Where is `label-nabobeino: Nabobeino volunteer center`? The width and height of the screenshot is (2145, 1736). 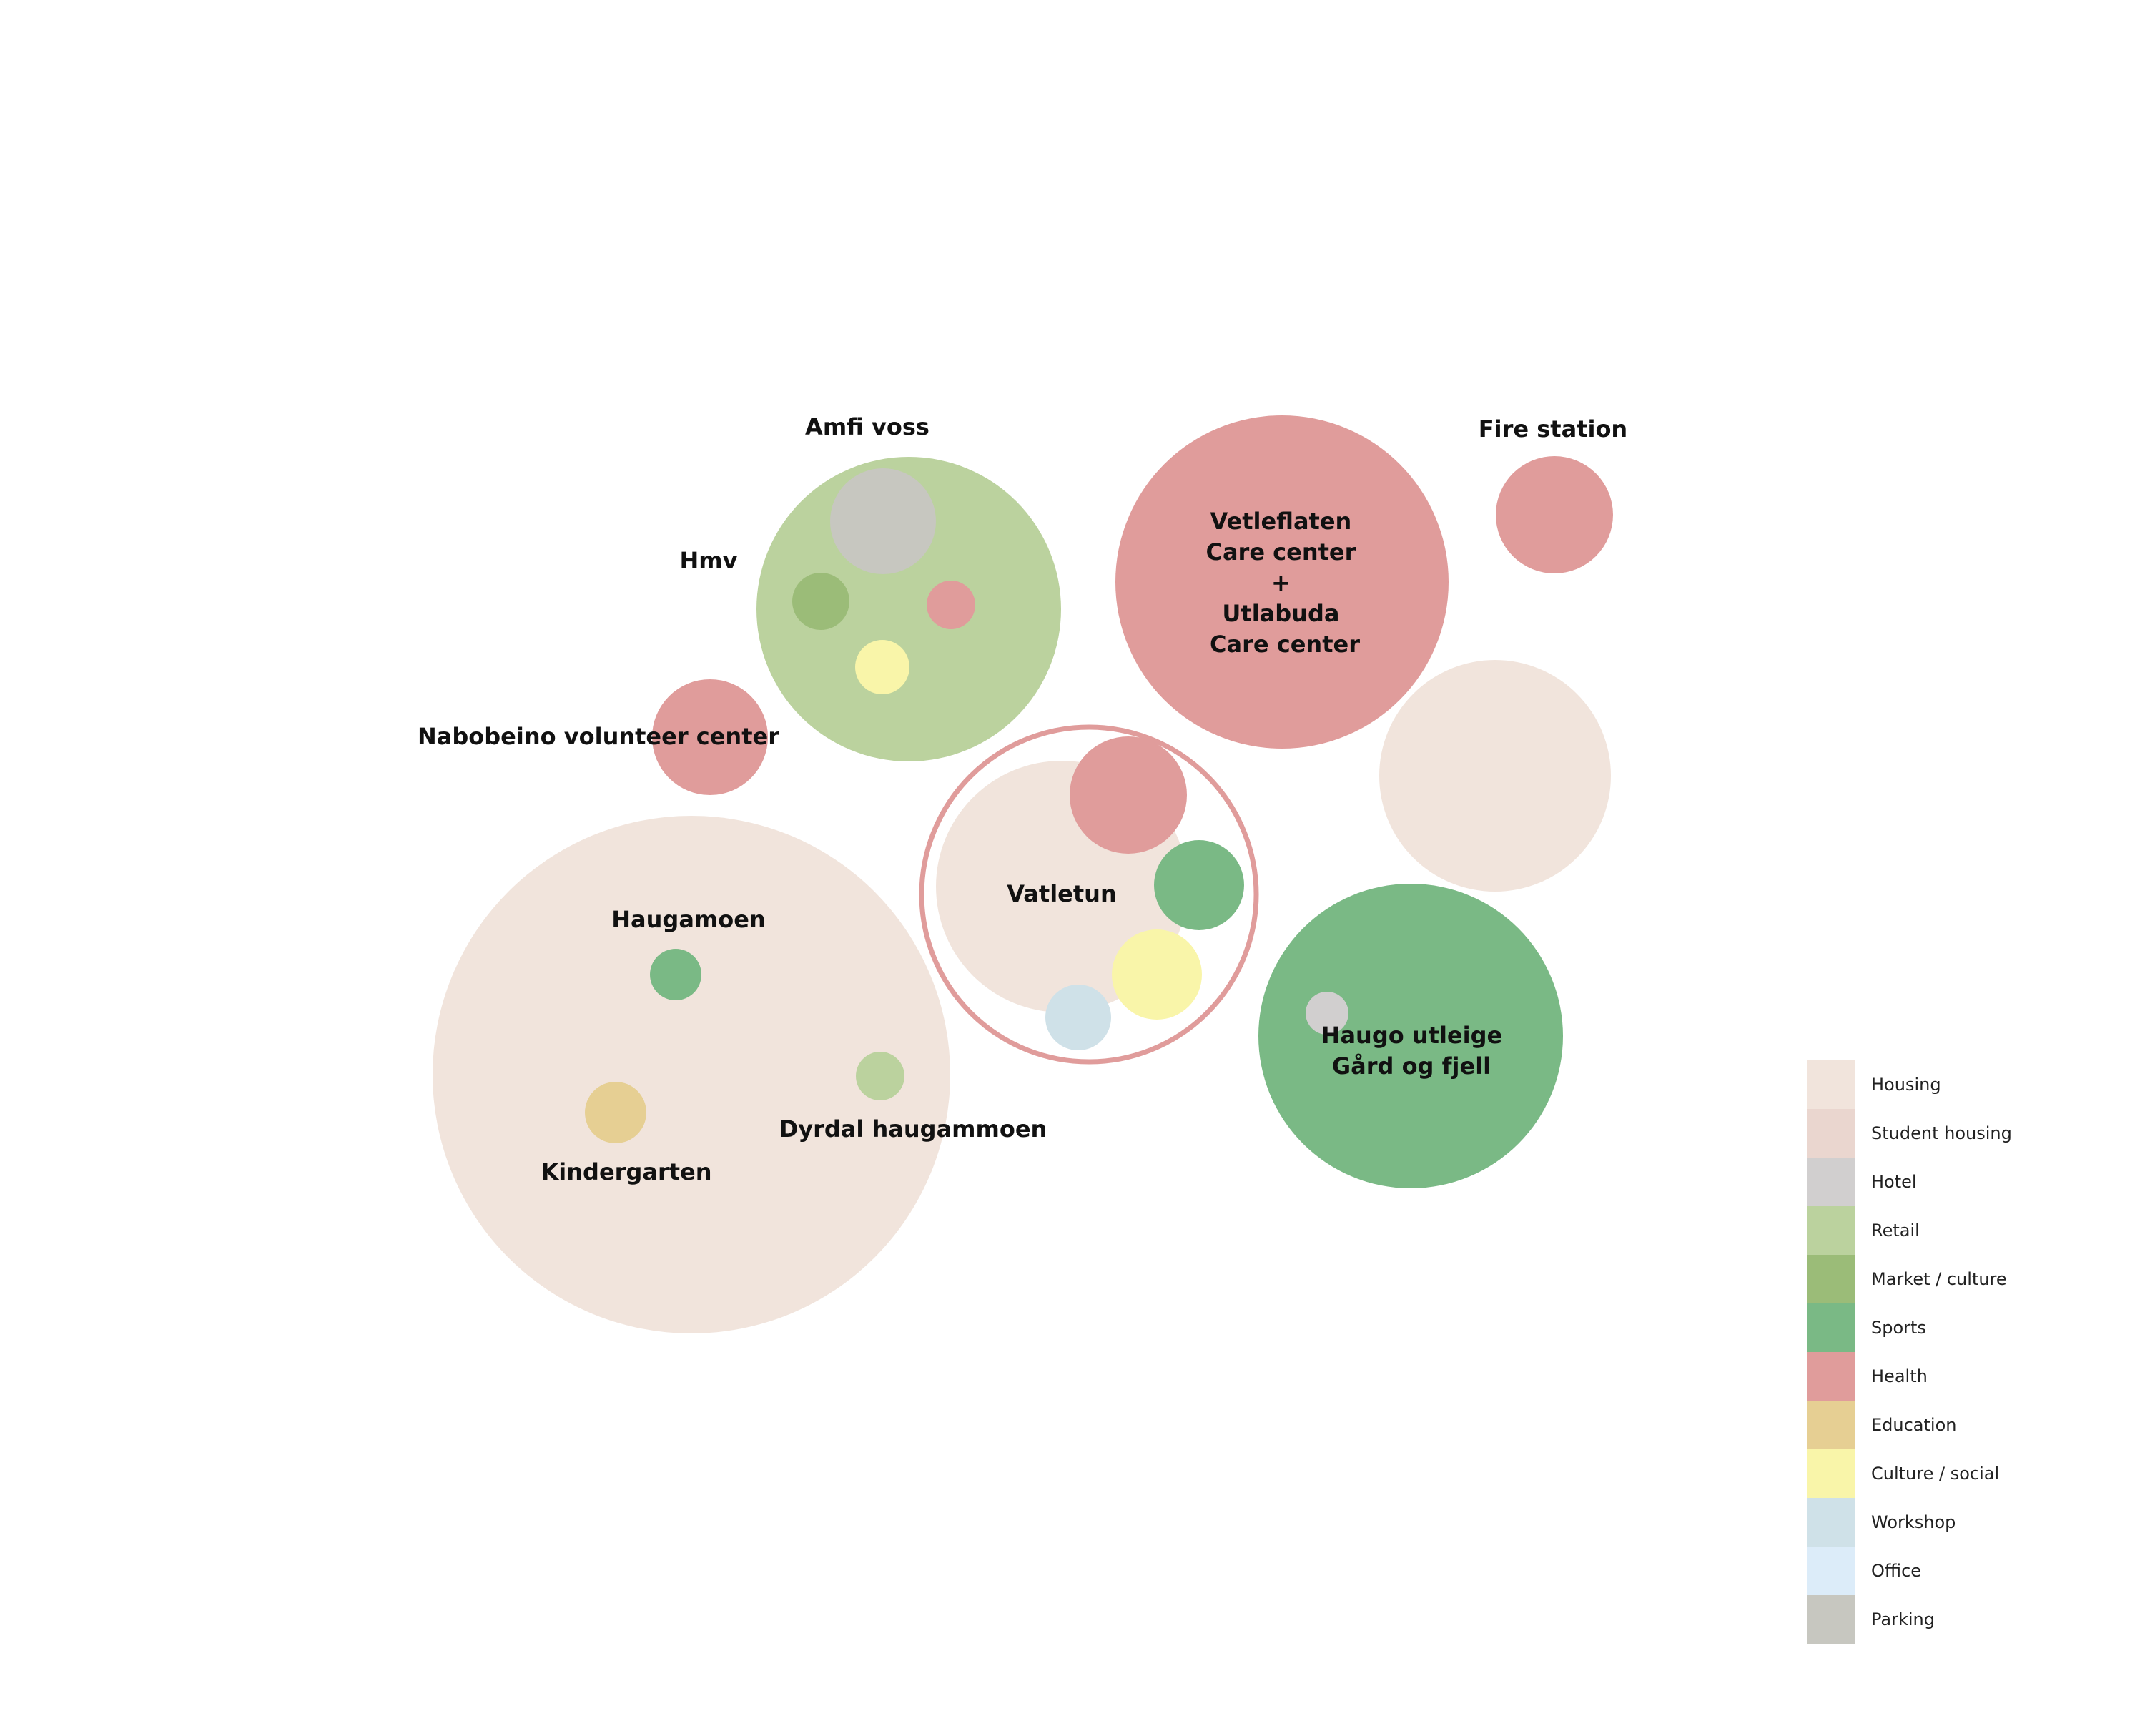
label-nabobeino: Nabobeino volunteer center is located at coordinates (598, 736).